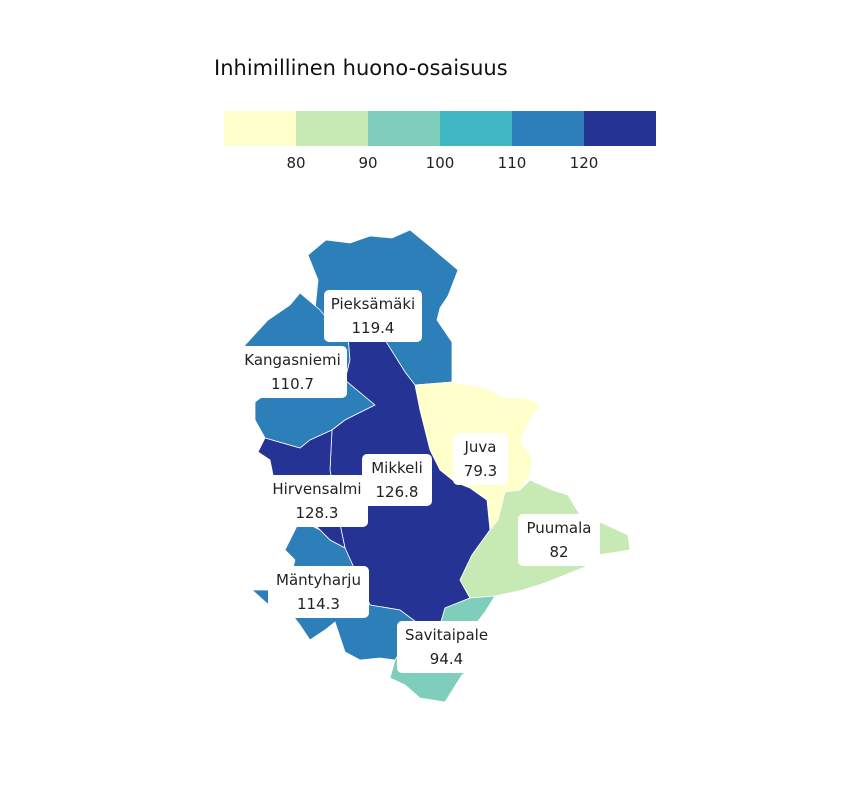 The width and height of the screenshot is (864, 792). Describe the element at coordinates (373, 316) in the screenshot. I see `region-label-pieksamaki: Pieksämäki 119.4` at that location.